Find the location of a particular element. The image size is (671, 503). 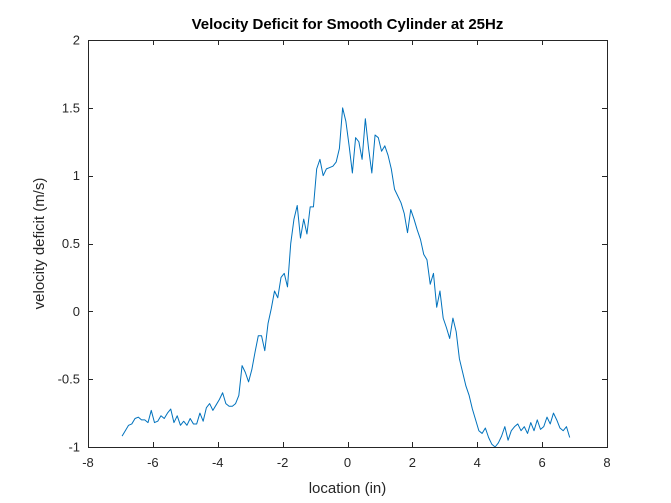

x-tick-label: 6 is located at coordinates (542, 462).